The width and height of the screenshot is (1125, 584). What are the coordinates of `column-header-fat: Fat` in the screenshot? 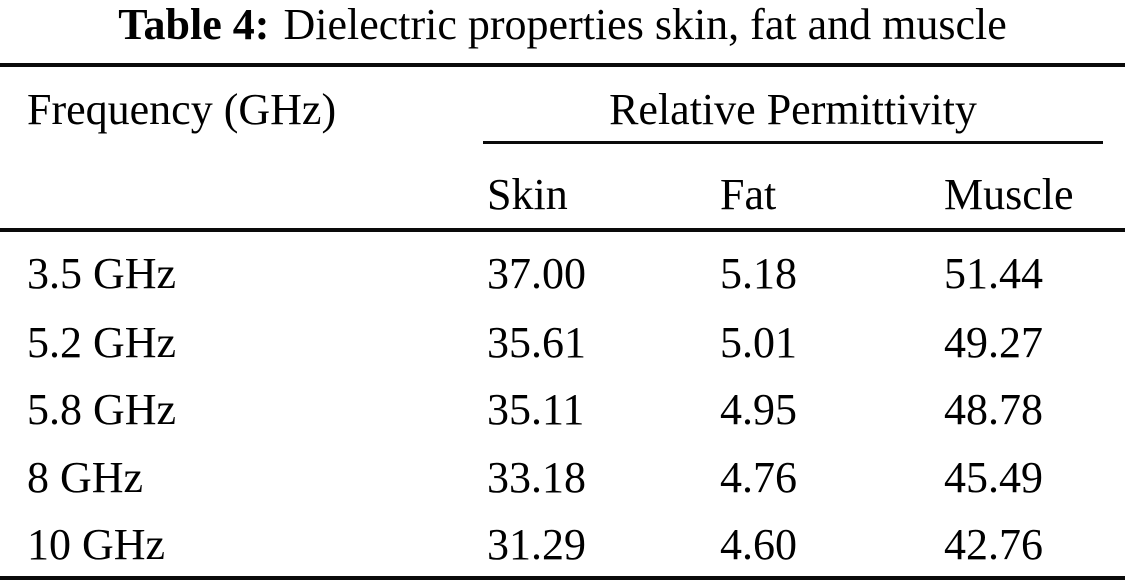 It's located at (748, 194).